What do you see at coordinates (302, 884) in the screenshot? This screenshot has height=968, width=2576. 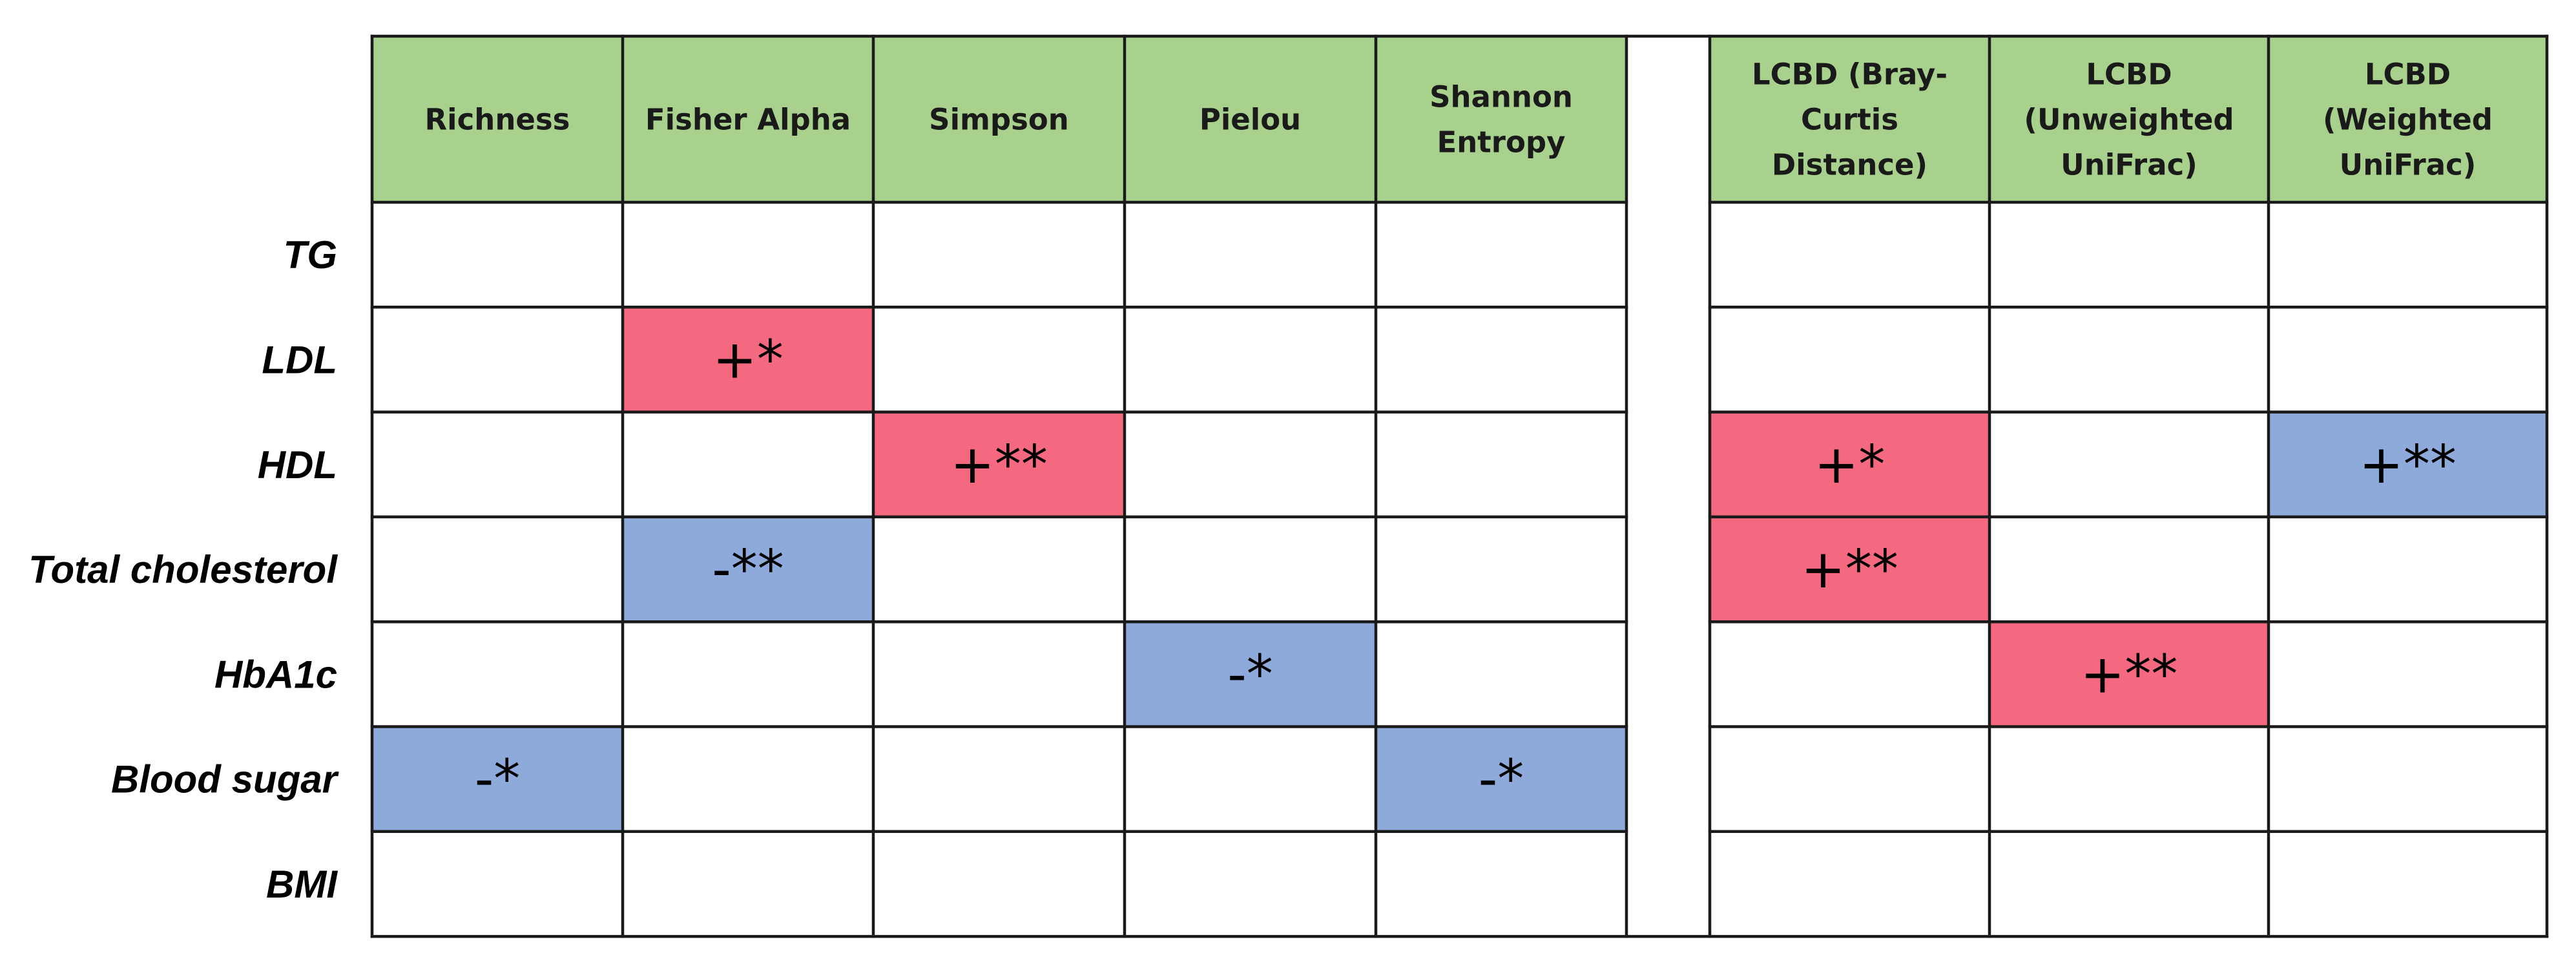 I see `row-label-bmi: BMI` at bounding box center [302, 884].